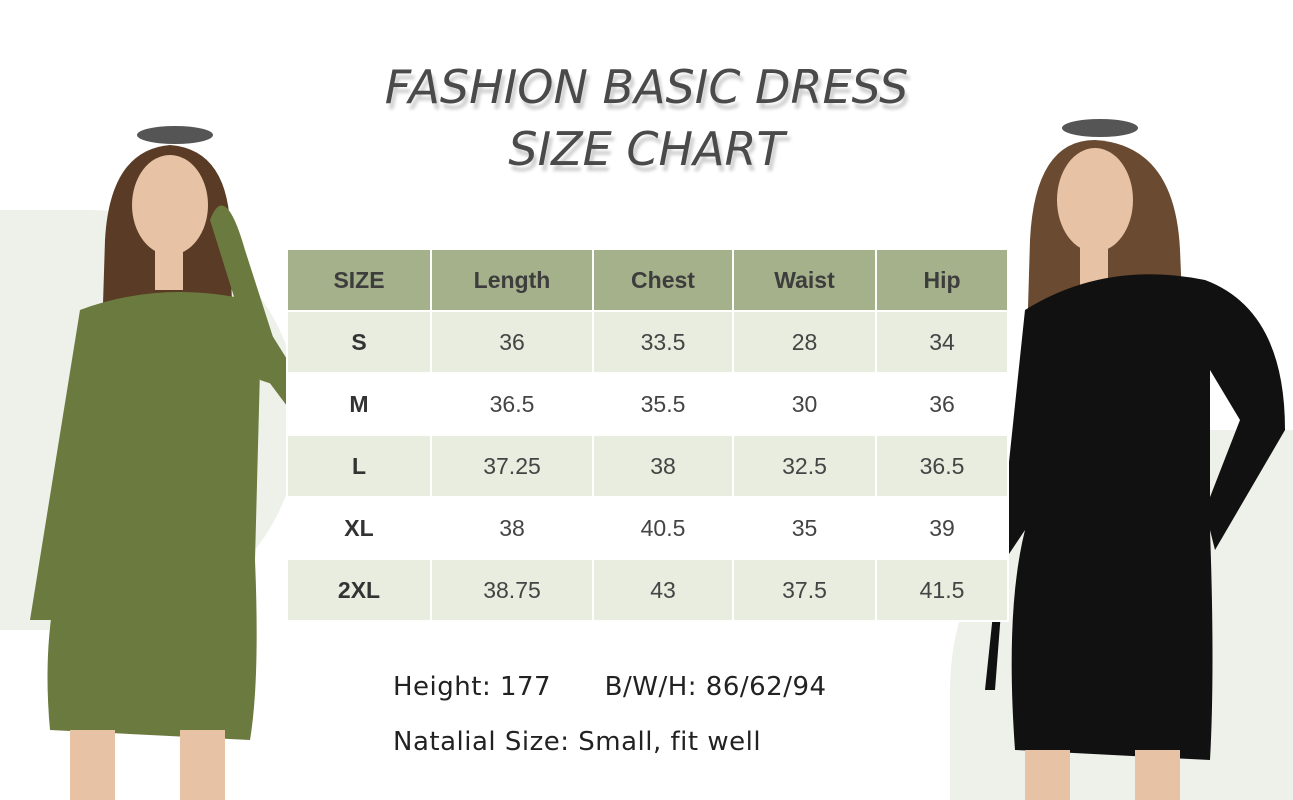  What do you see at coordinates (804, 466) in the screenshot?
I see `cell-waist: 32.5` at bounding box center [804, 466].